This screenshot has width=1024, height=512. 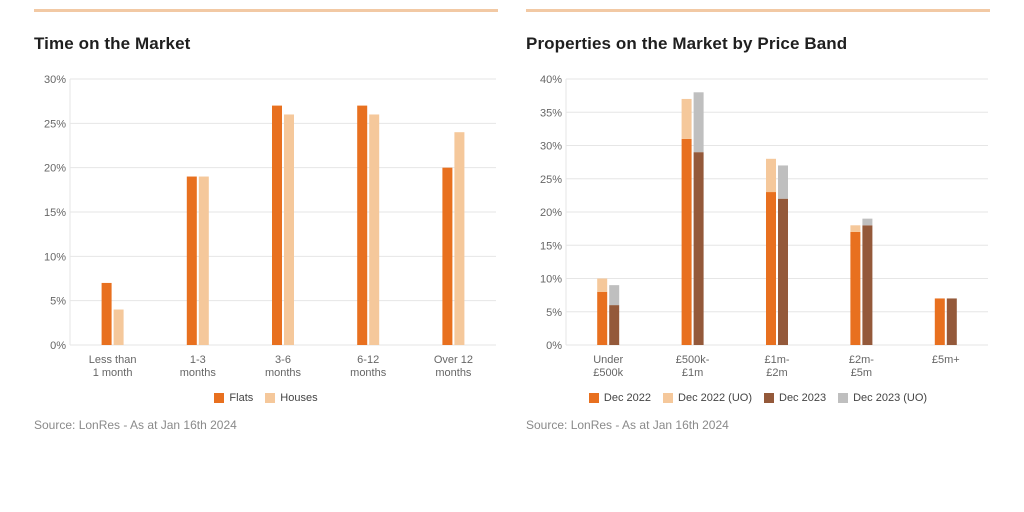 I want to click on legend-item-flats: Flats, so click(x=233, y=398).